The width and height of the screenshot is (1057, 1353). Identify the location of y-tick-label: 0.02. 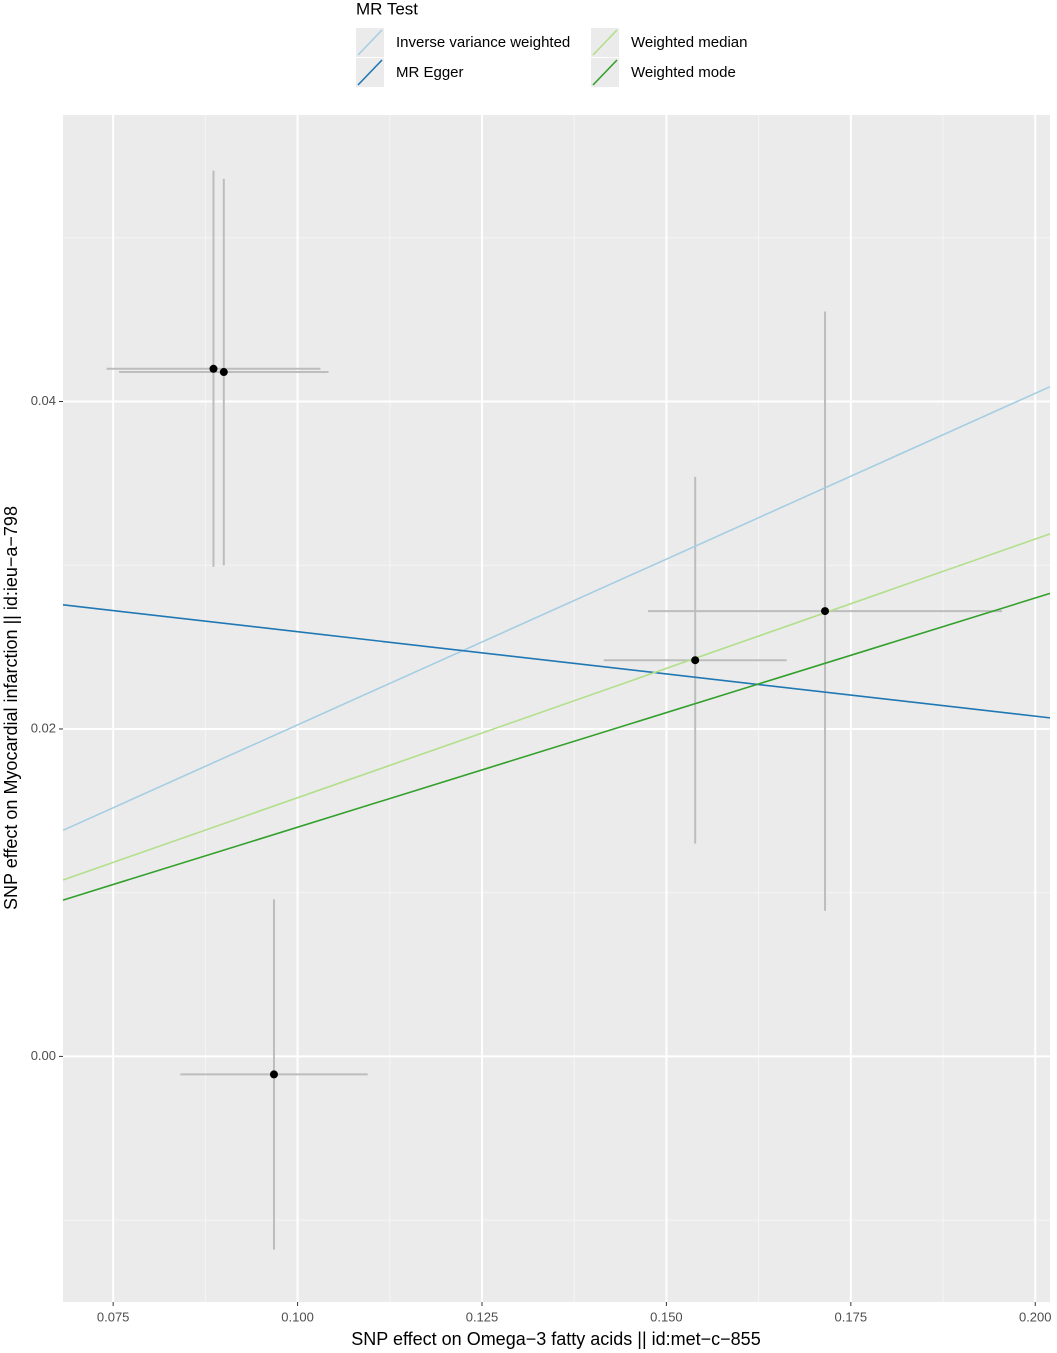
(43, 727).